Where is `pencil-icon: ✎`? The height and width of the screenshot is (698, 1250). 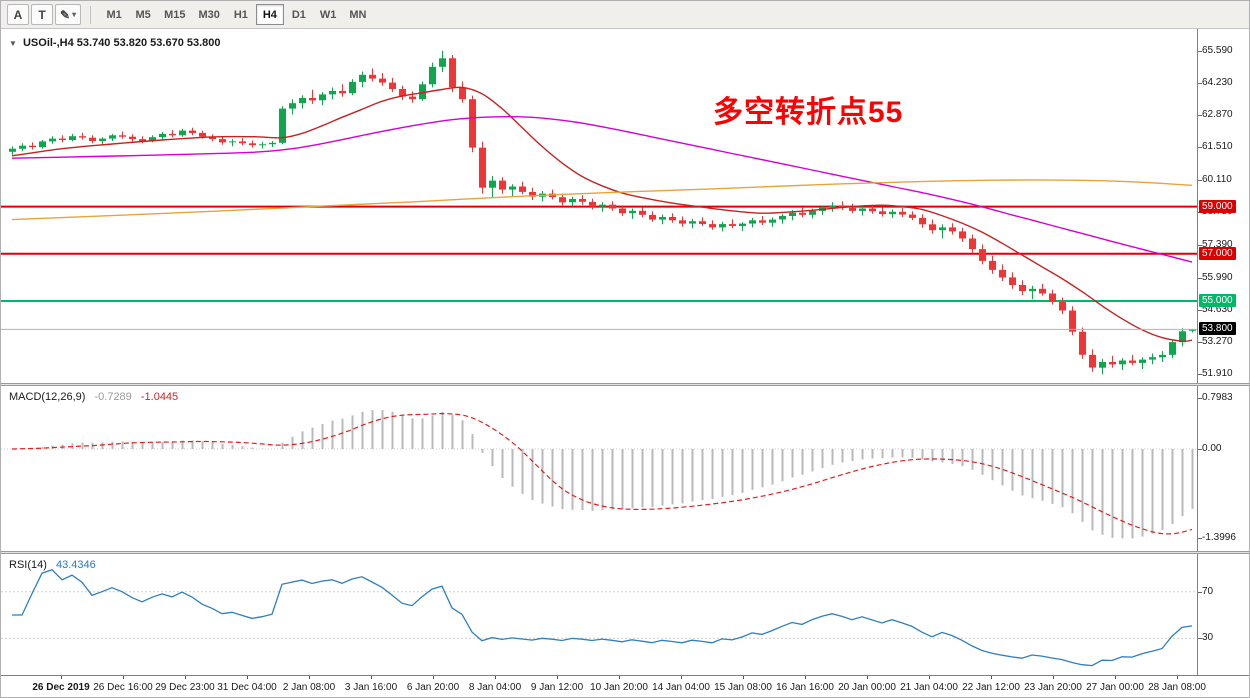
pencil-icon: ✎ is located at coordinates (65, 14).